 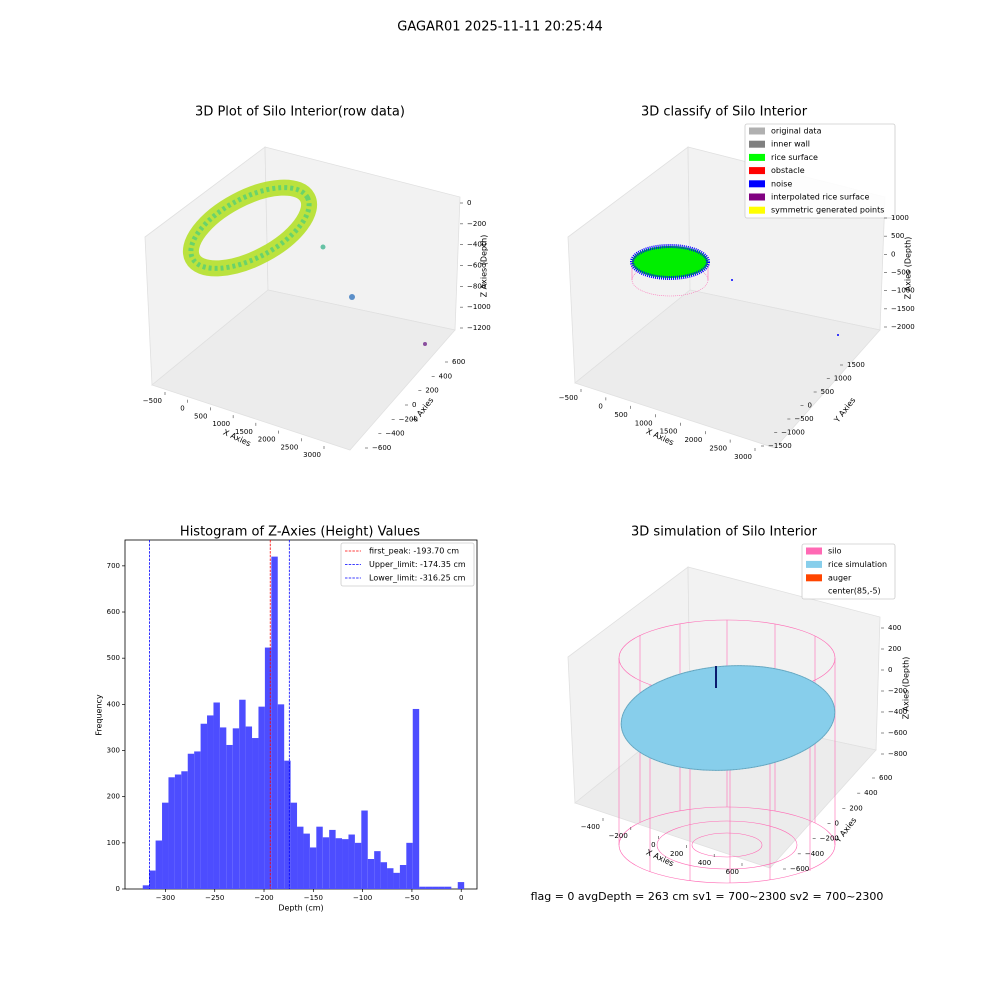 I want to click on z-tick-label: 200, so click(x=894, y=649).